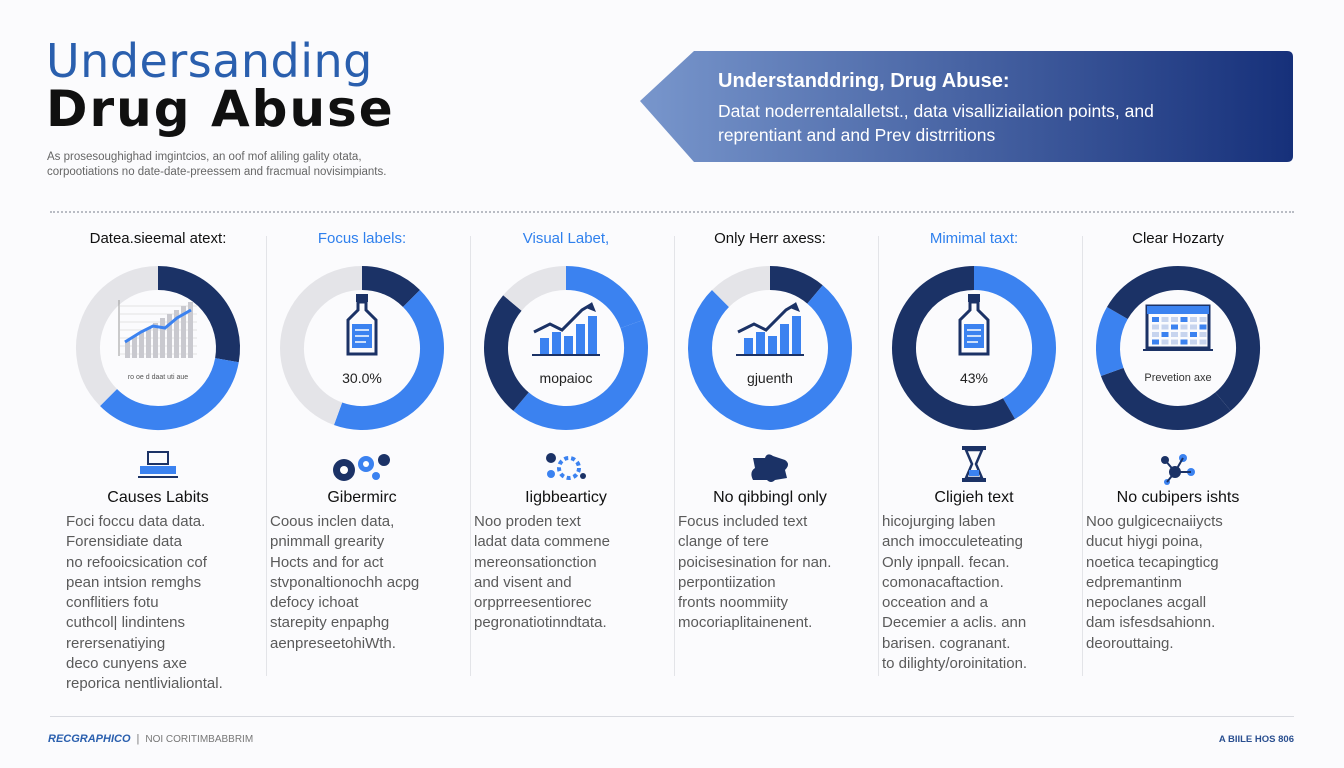 Image resolution: width=1344 pixels, height=768 pixels. Describe the element at coordinates (946, 562) in the screenshot. I see `body-line: Only ipnpall. fecan.` at that location.